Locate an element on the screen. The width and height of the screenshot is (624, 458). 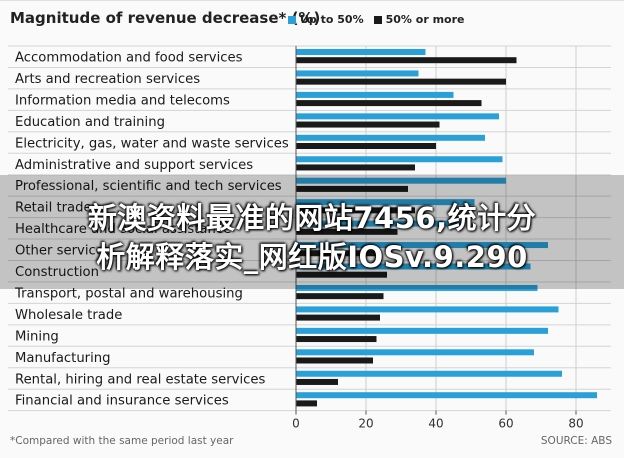
source-note: SOURCE: ABS is located at coordinates (576, 441).